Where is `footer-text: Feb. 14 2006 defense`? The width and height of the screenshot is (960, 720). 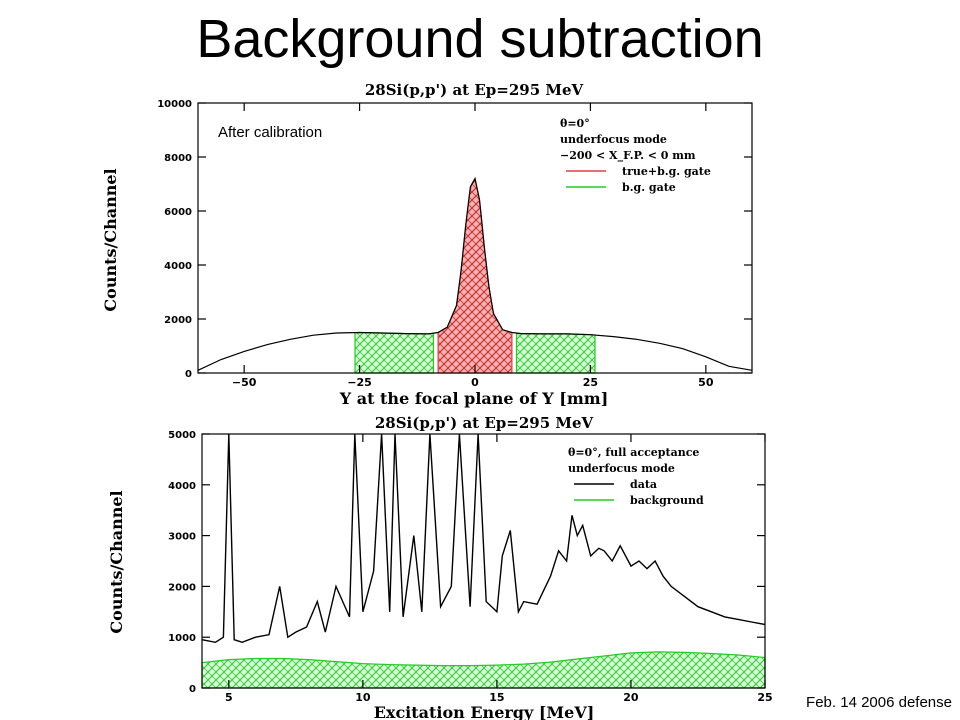 footer-text: Feb. 14 2006 defense is located at coordinates (879, 702).